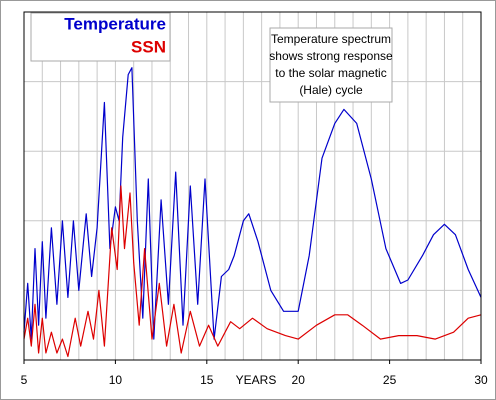 The width and height of the screenshot is (496, 400). I want to click on annotation-line: Temperature spectrum, so click(331, 39).